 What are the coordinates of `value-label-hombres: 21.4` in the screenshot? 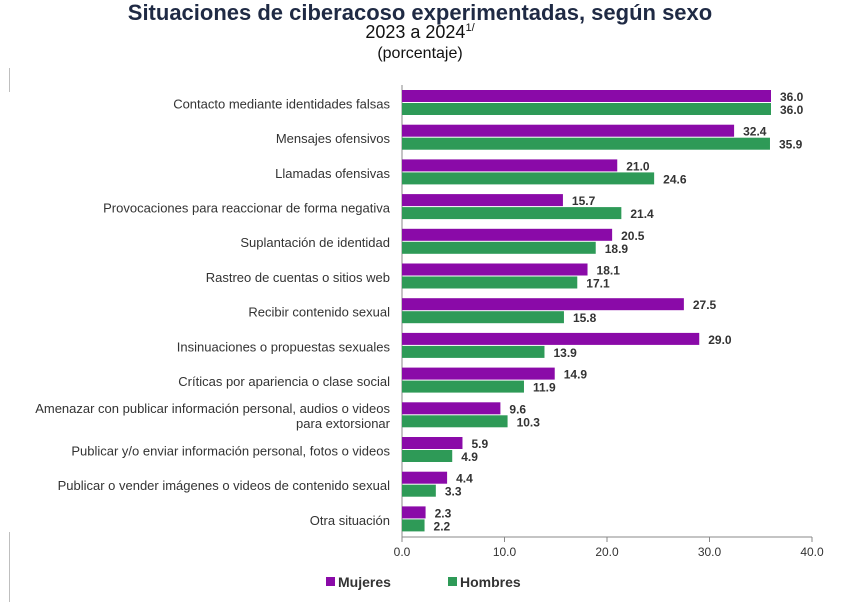 It's located at (642, 214).